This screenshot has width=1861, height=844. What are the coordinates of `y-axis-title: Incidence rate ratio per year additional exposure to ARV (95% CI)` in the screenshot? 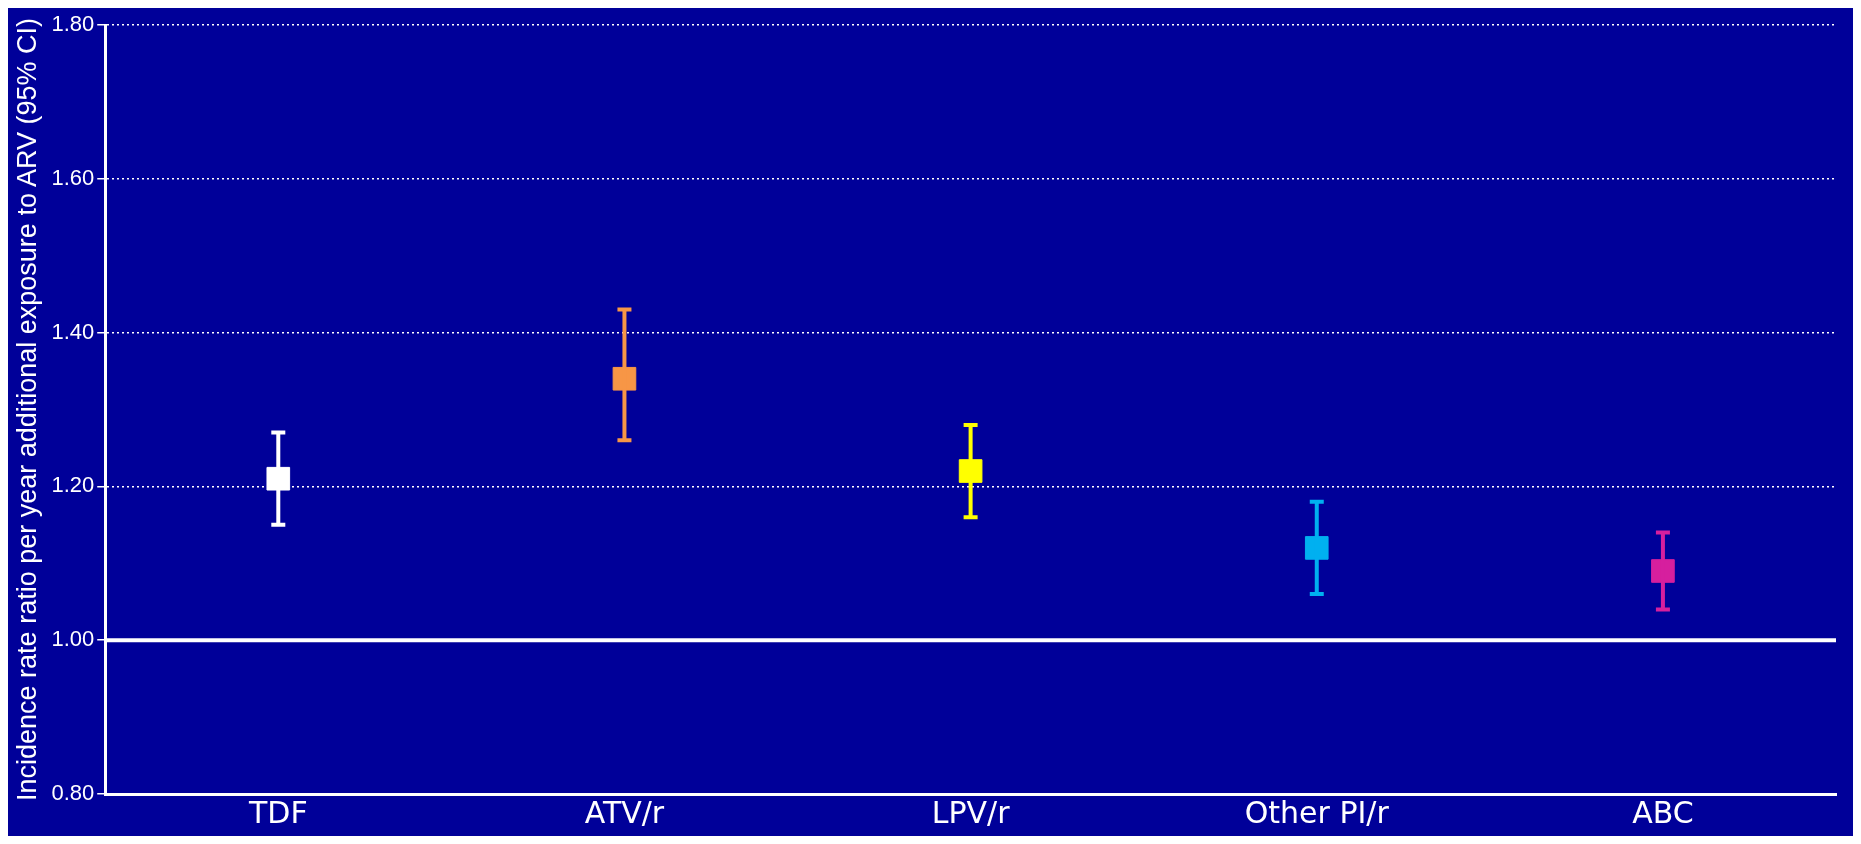 It's located at (26, 409).